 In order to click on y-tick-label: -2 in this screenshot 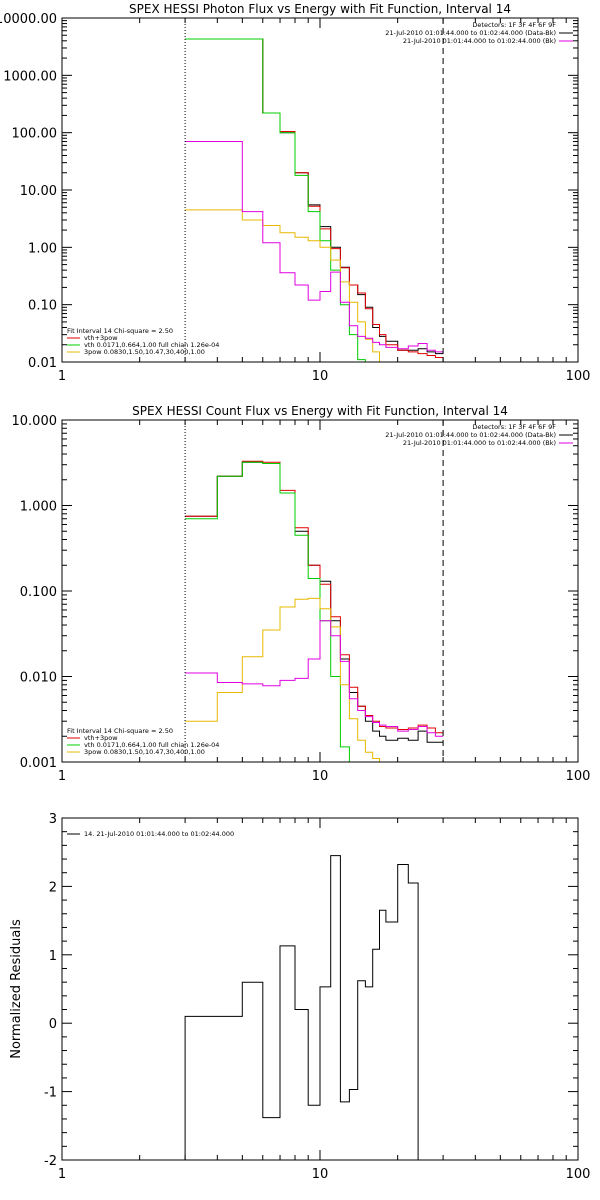, I will do `click(50, 1161)`.